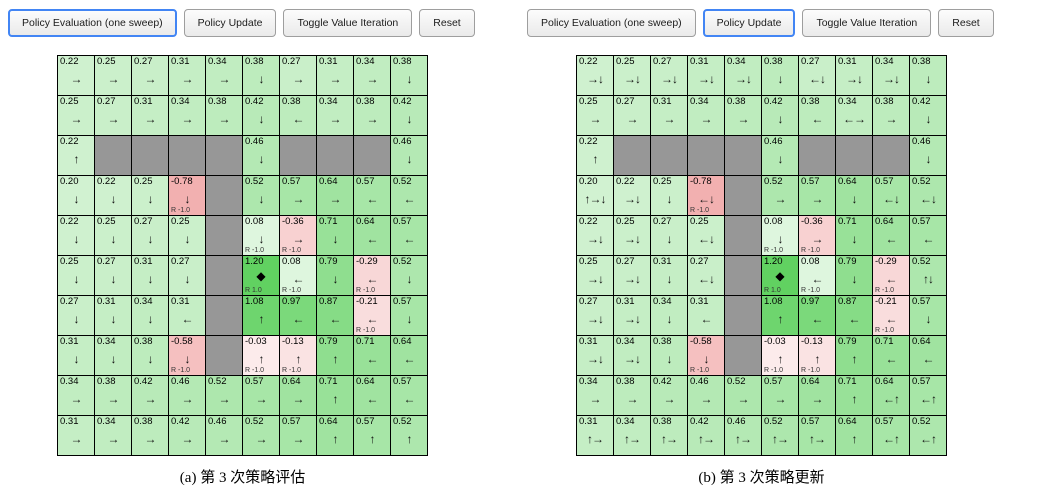  Describe the element at coordinates (595, 156) in the screenshot. I see `grid-cell: 0.22 ↑` at that location.